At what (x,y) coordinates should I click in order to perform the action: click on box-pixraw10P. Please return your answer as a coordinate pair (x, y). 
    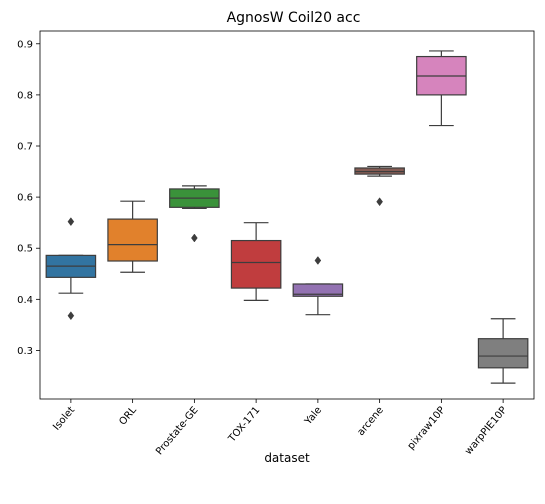
    Looking at the image, I should click on (441, 88).